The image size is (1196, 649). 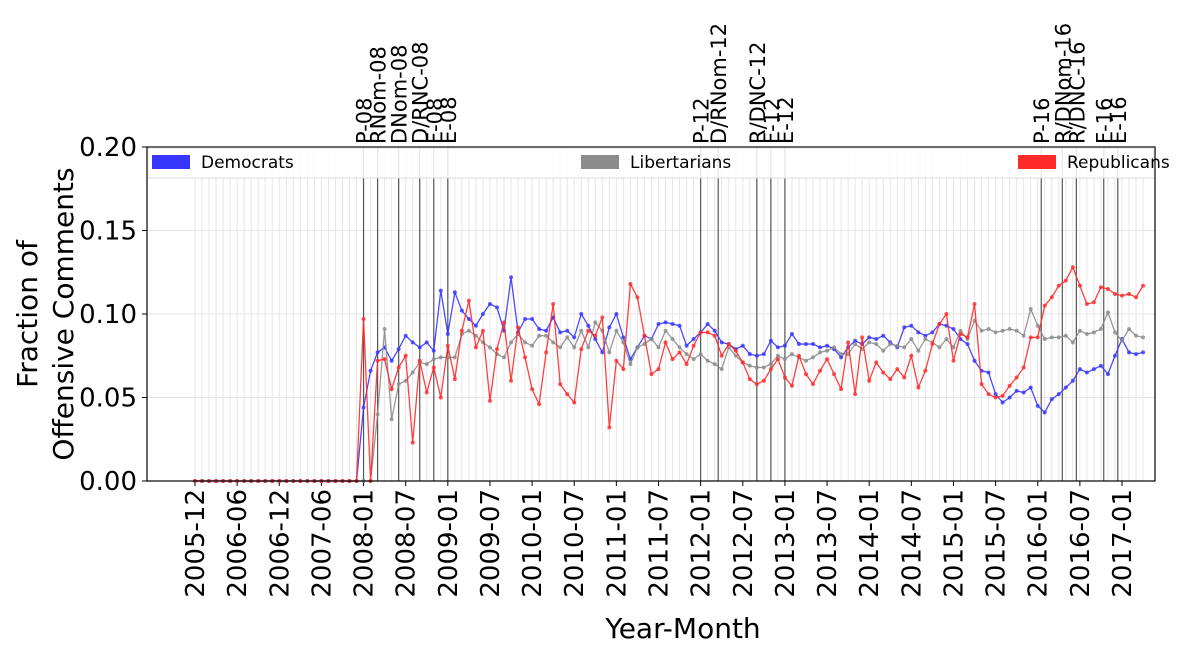 I want to click on x-tick-label: 2006-12, so click(x=280, y=543).